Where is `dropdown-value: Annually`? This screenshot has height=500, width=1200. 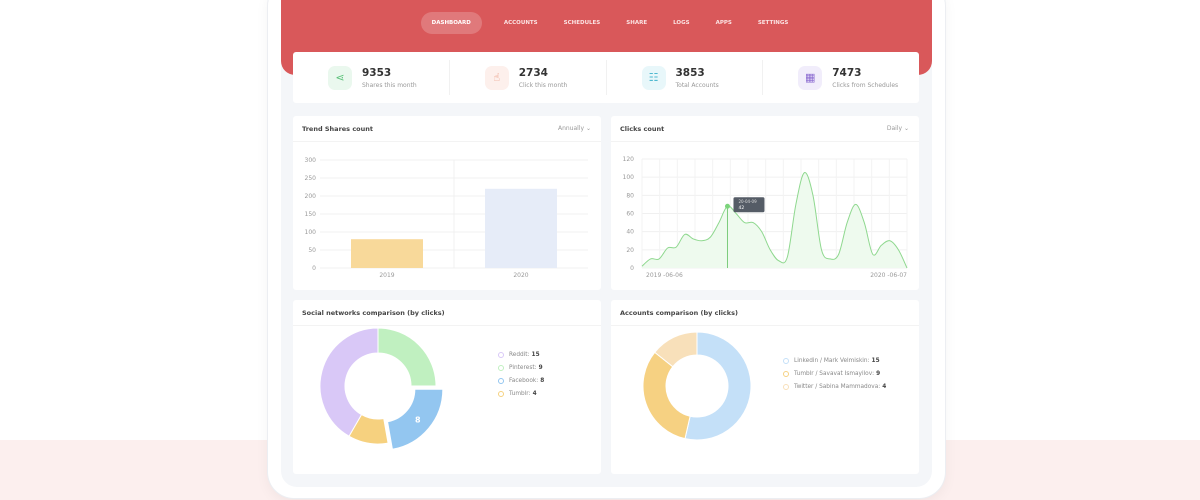 dropdown-value: Annually is located at coordinates (571, 128).